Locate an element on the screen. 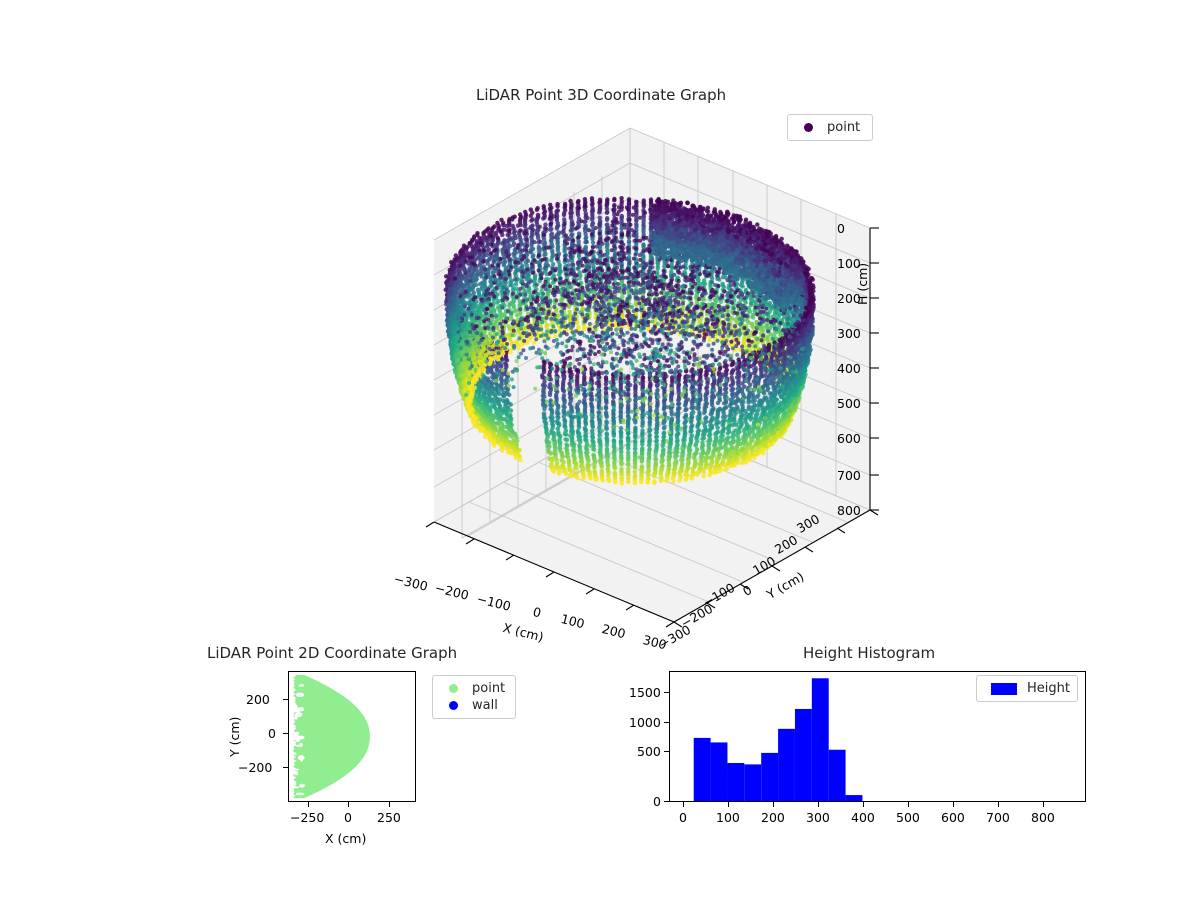 The width and height of the screenshot is (1200, 900). ztick-400: 400 is located at coordinates (849, 368).